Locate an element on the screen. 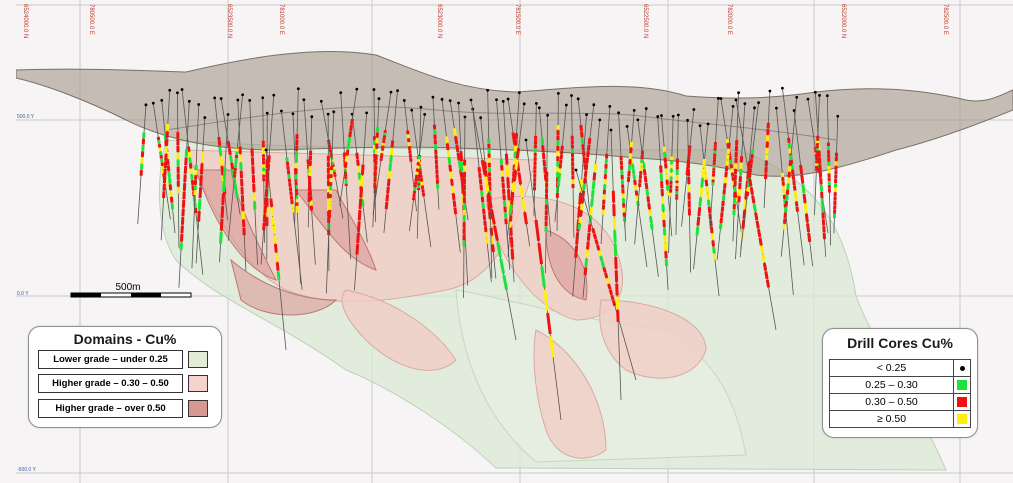 This screenshot has width=1013, height=483. drill-row: 0.25 – 0.30 is located at coordinates (900, 385).